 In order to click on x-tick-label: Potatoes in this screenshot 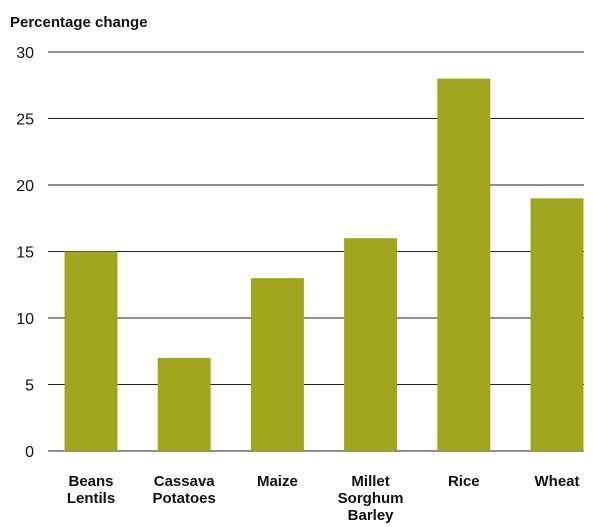, I will do `click(184, 498)`.